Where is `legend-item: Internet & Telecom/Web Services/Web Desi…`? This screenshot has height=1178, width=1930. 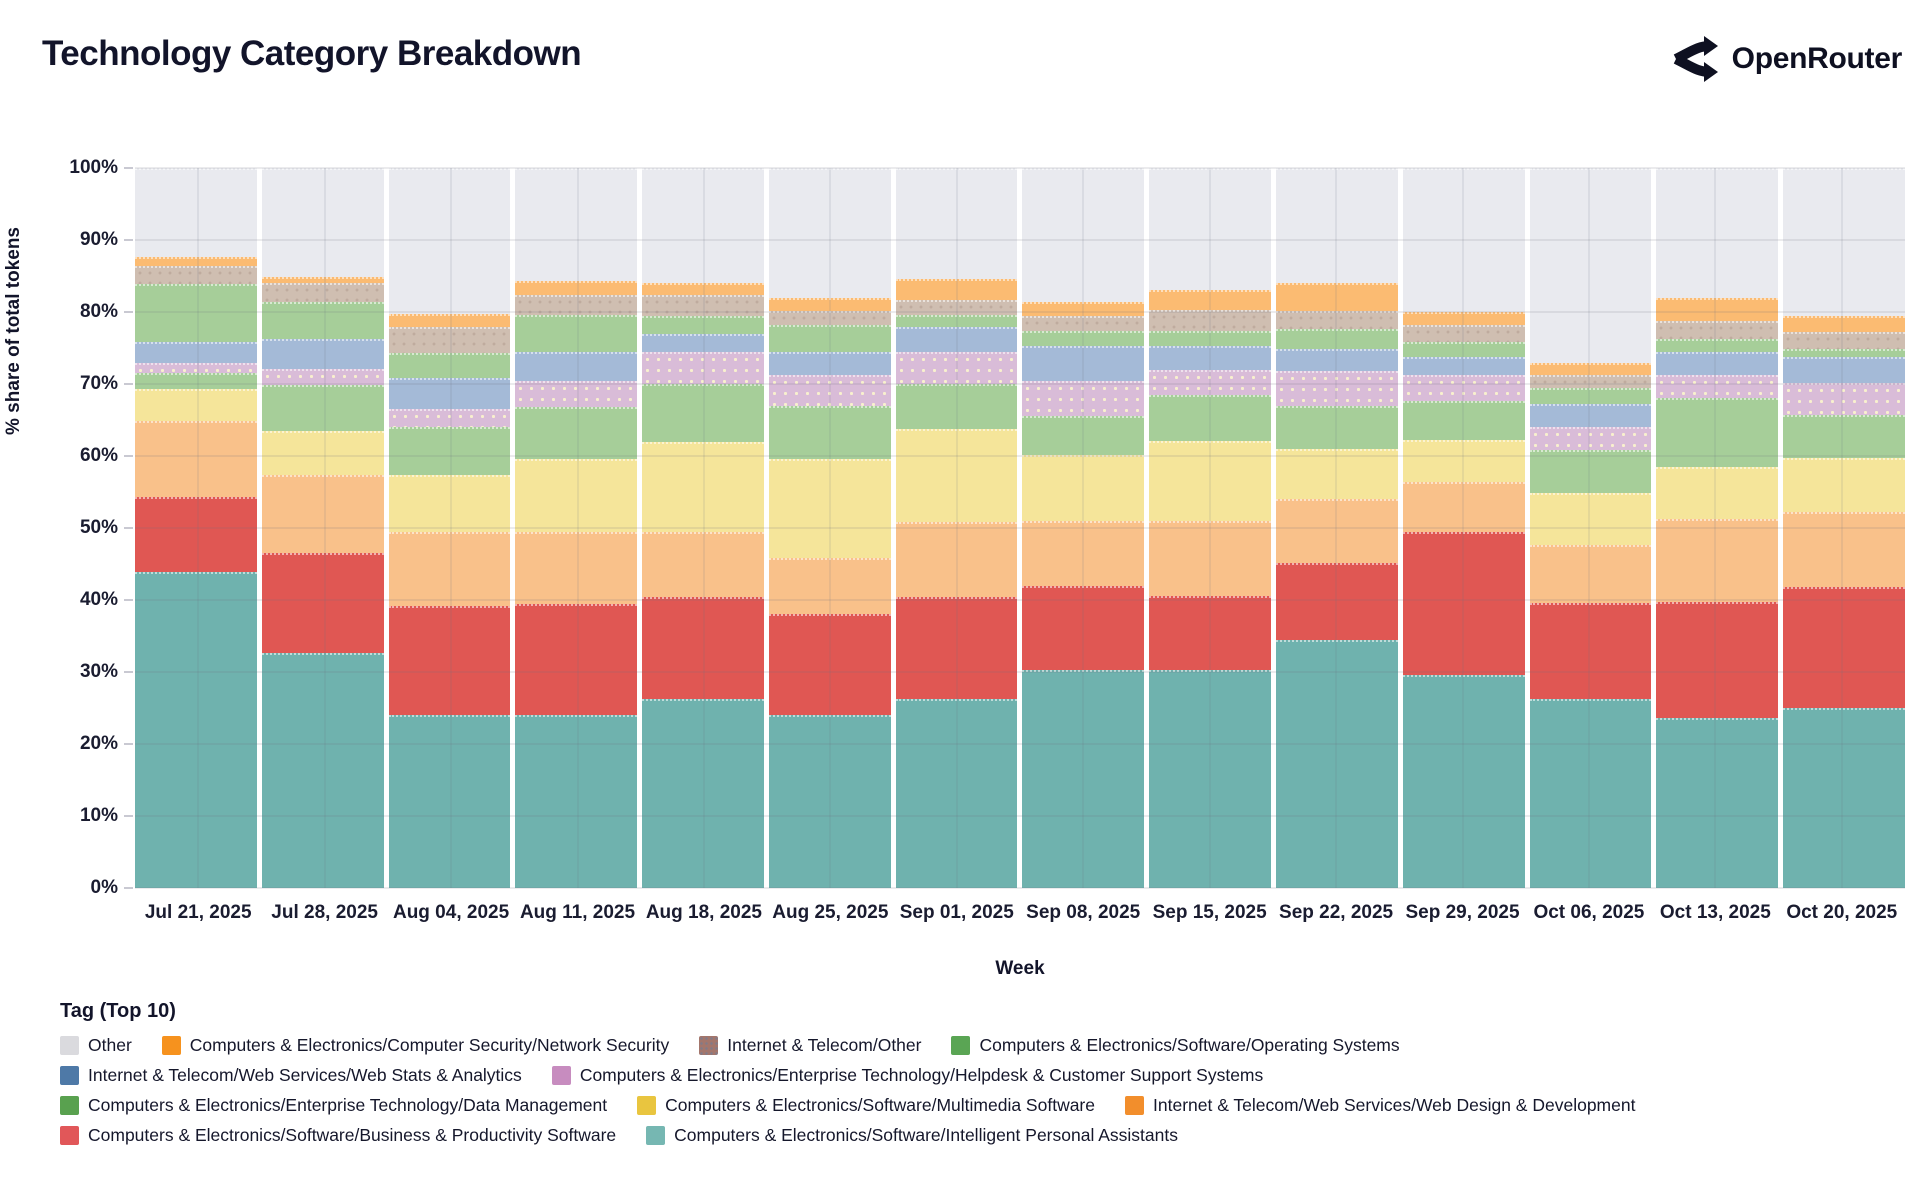 legend-item: Internet & Telecom/Web Services/Web Desi… is located at coordinates (1380, 1105).